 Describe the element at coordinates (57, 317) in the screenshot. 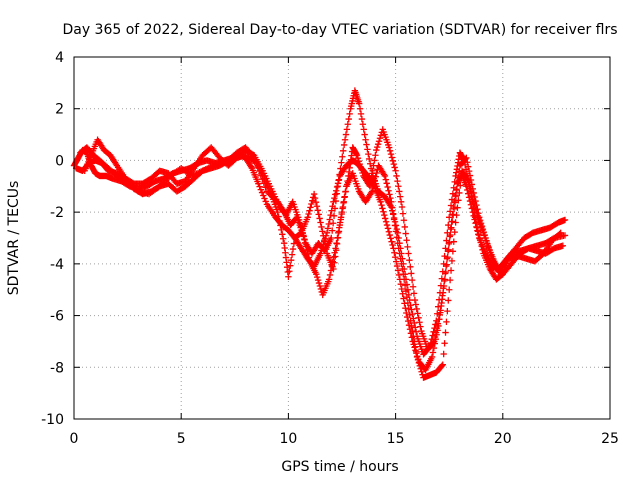

I see `y-tick-label: -6` at that location.